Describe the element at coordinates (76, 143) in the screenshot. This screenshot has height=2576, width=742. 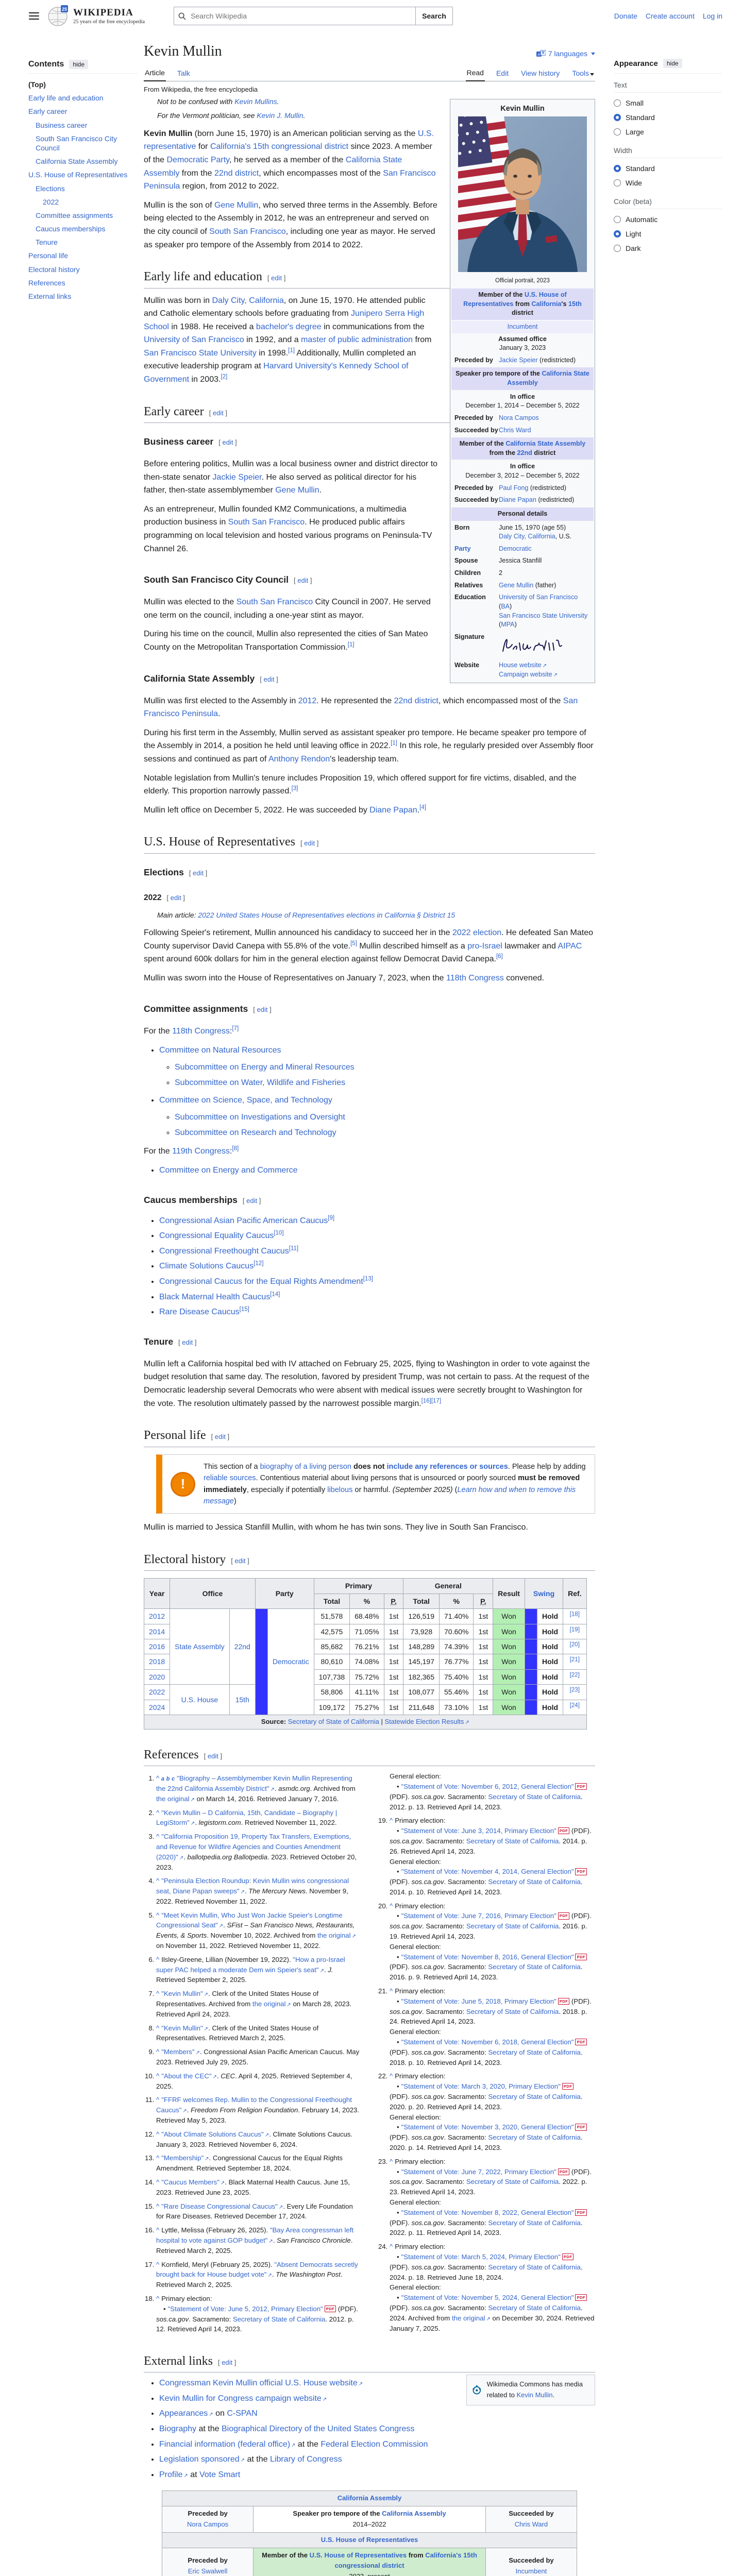
I see `toc-item-south-san-francisco-city-council: South San Francisco City Council` at that location.